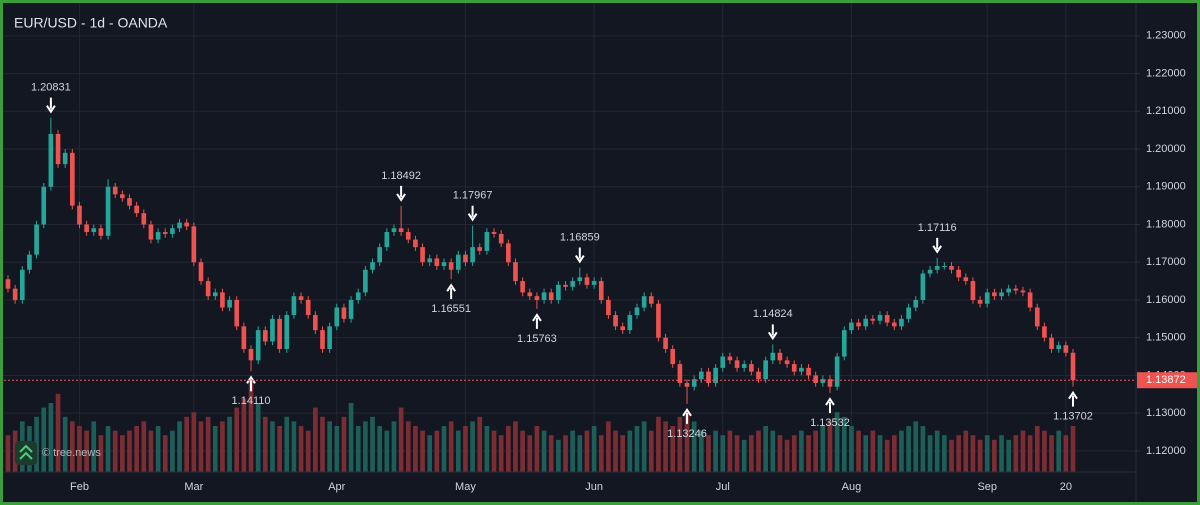 The height and width of the screenshot is (505, 1200). What do you see at coordinates (1166, 300) in the screenshot?
I see `y-tick-label: 1.16000` at bounding box center [1166, 300].